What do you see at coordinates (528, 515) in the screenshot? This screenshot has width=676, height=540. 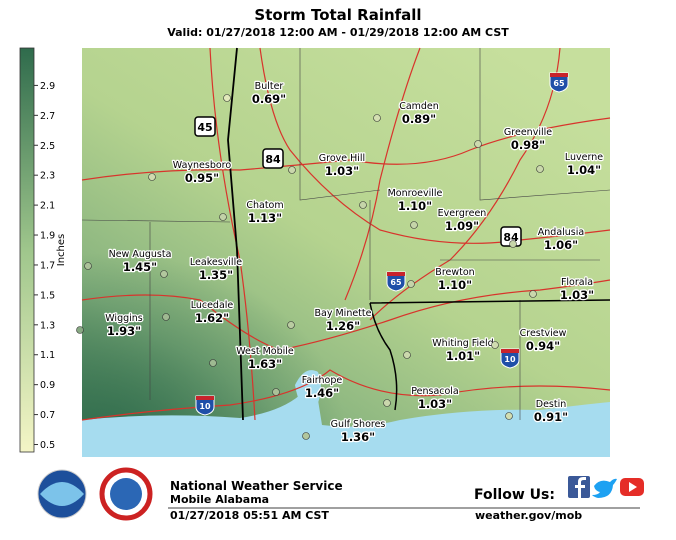 I see `website: weather.gov/mob` at bounding box center [528, 515].